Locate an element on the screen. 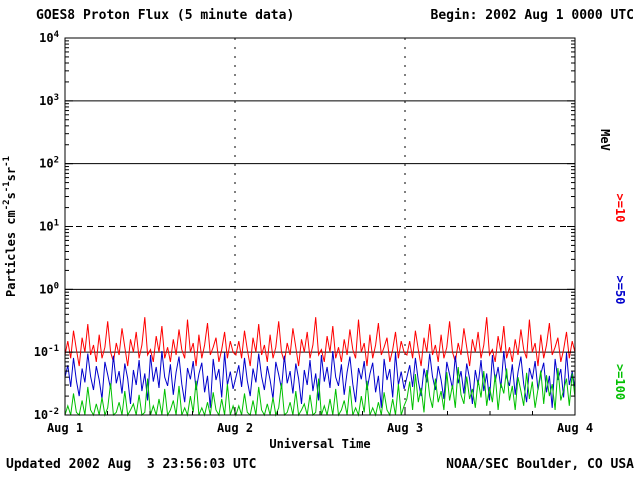 This screenshot has height=480, width=640. series-line-gte-100-mev is located at coordinates (320, 391).